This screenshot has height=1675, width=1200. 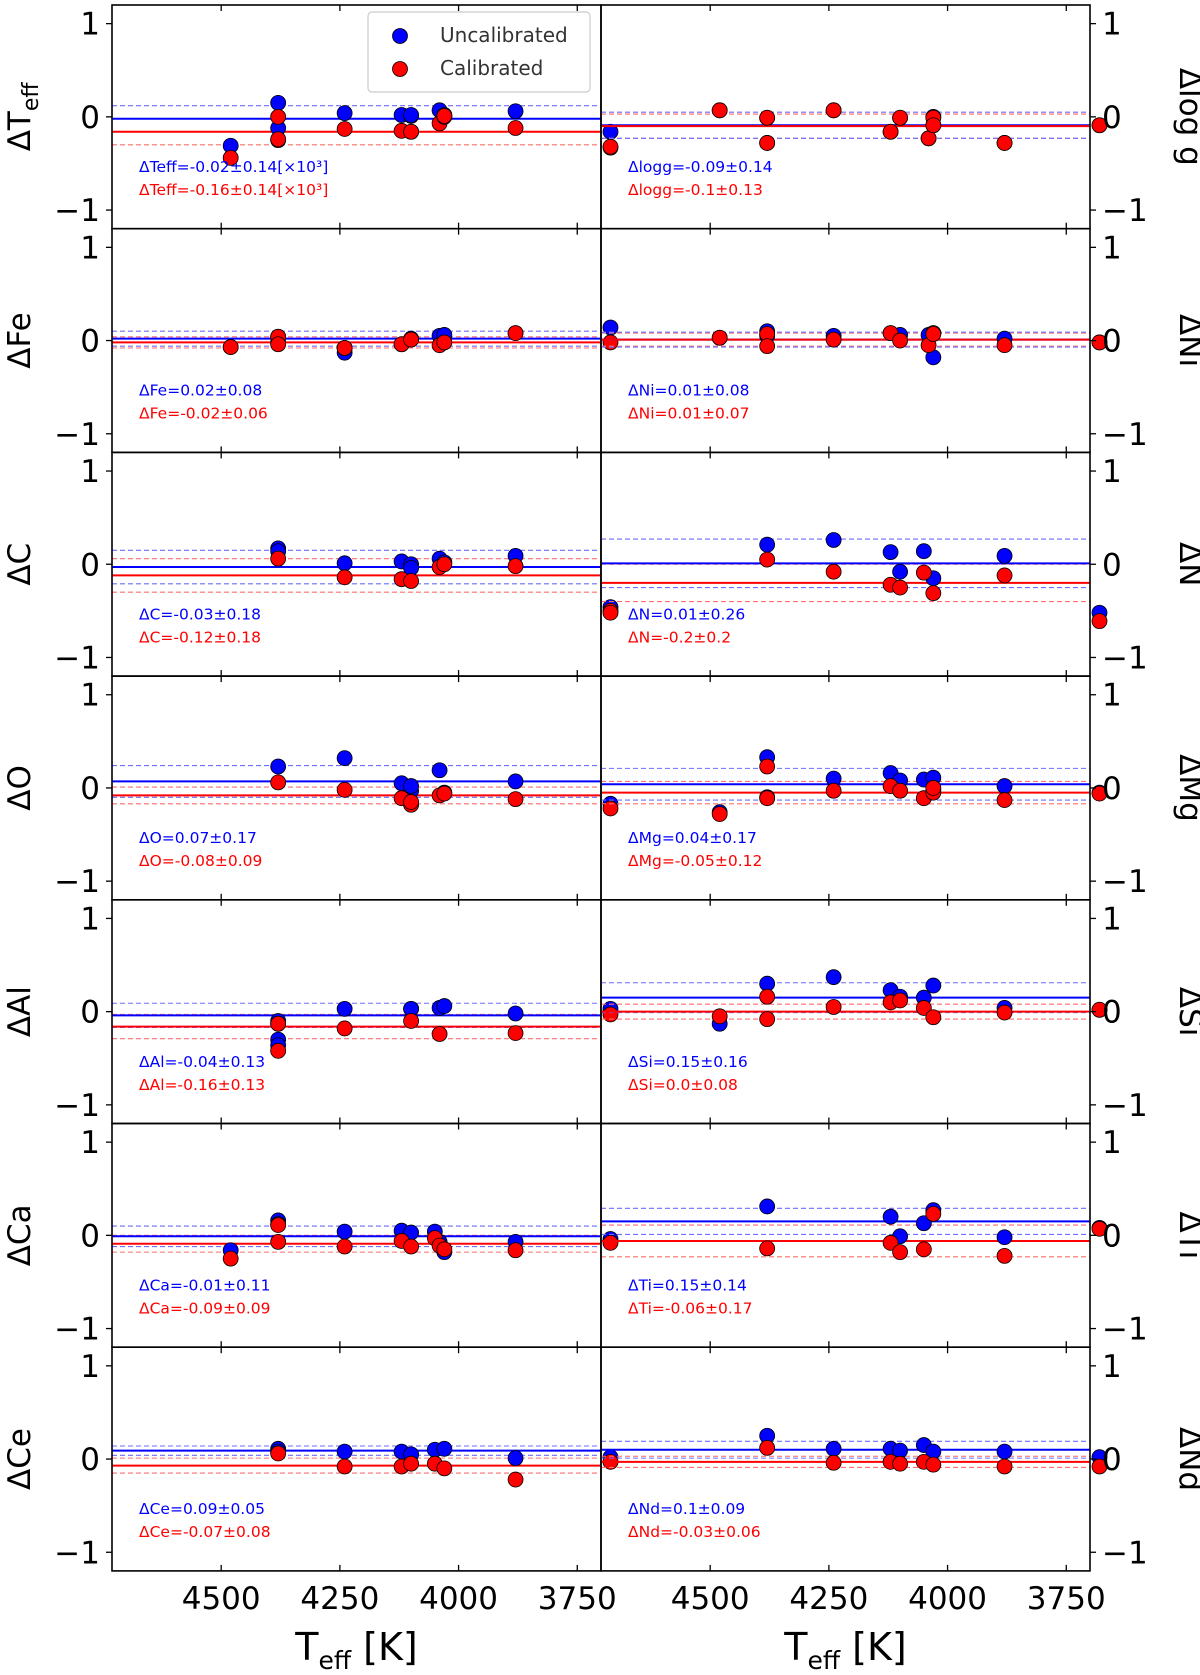 What do you see at coordinates (400, 69) in the screenshot?
I see `legend-cal-marker` at bounding box center [400, 69].